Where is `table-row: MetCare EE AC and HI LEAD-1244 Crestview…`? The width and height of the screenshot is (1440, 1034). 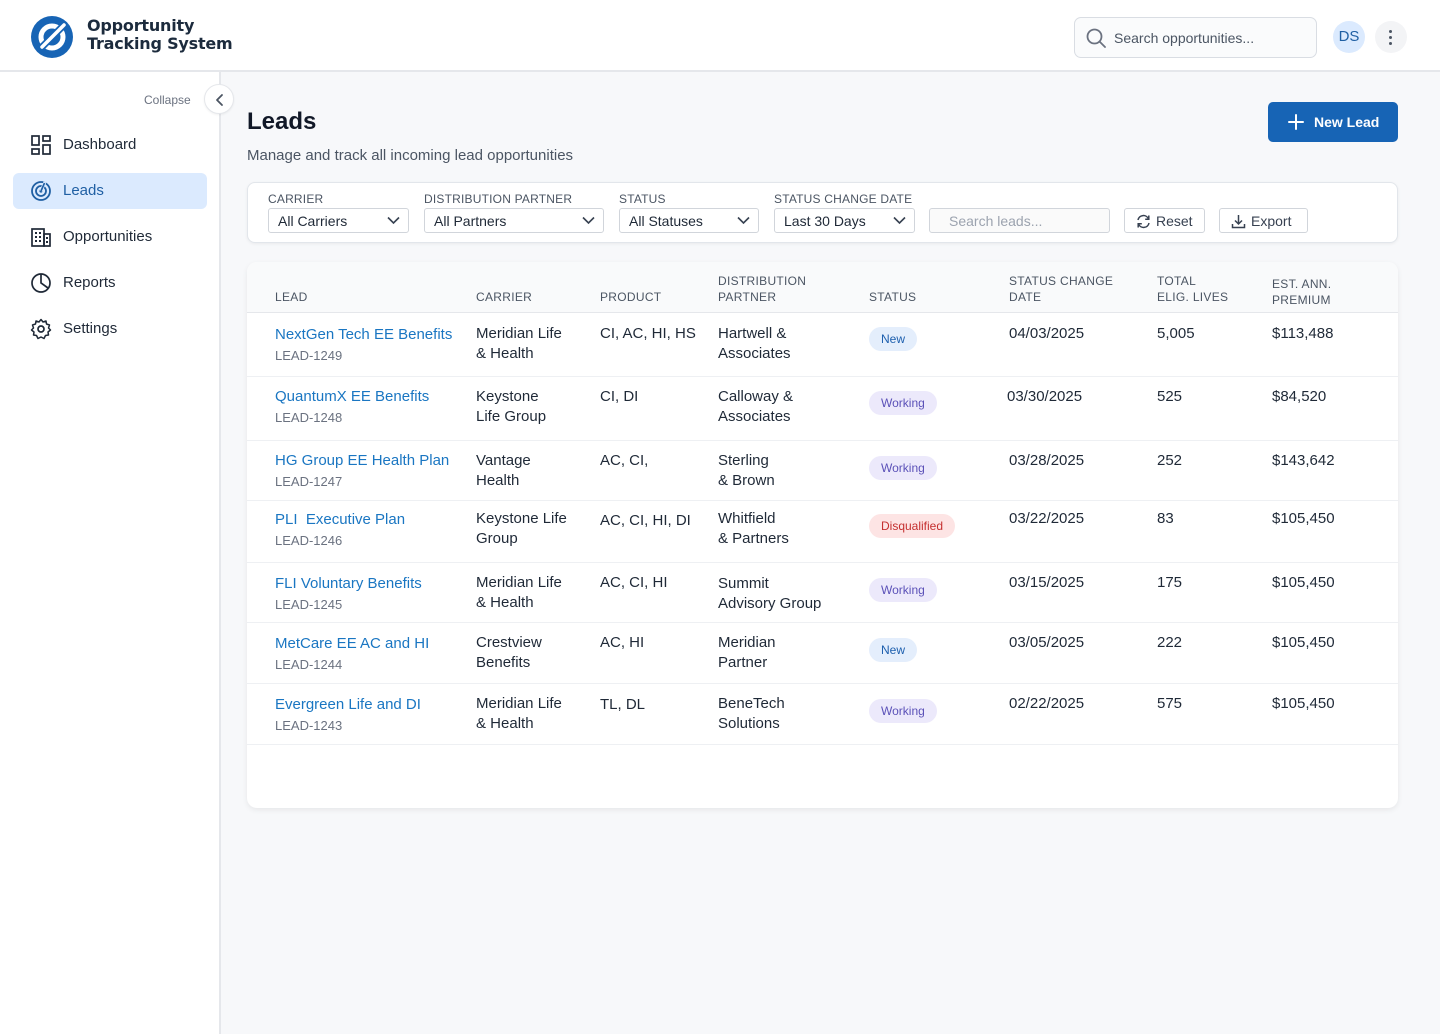
table-row: MetCare EE AC and HI LEAD-1244 Crestview… is located at coordinates (822, 653).